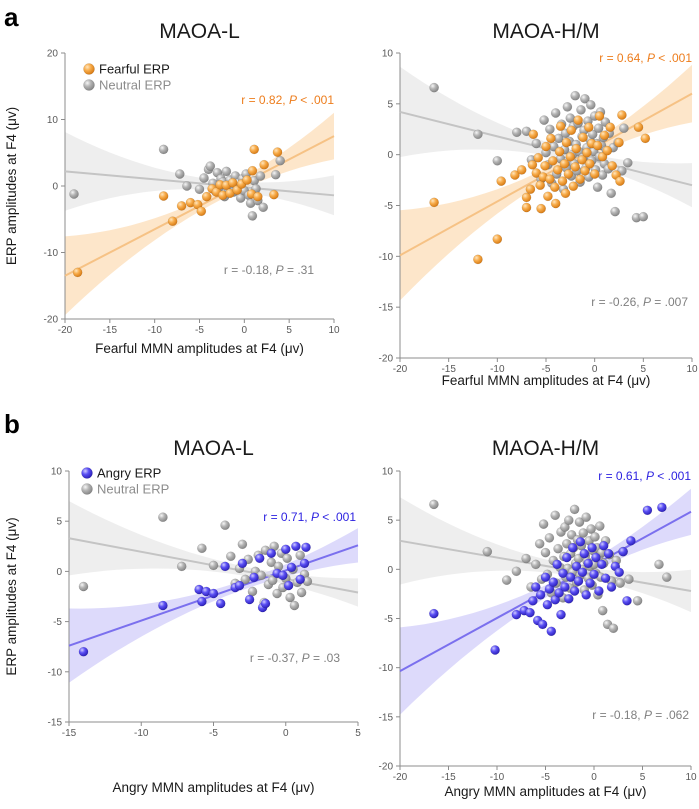  What do you see at coordinates (390, 155) in the screenshot?
I see `y-tick-label: 0` at bounding box center [390, 155].